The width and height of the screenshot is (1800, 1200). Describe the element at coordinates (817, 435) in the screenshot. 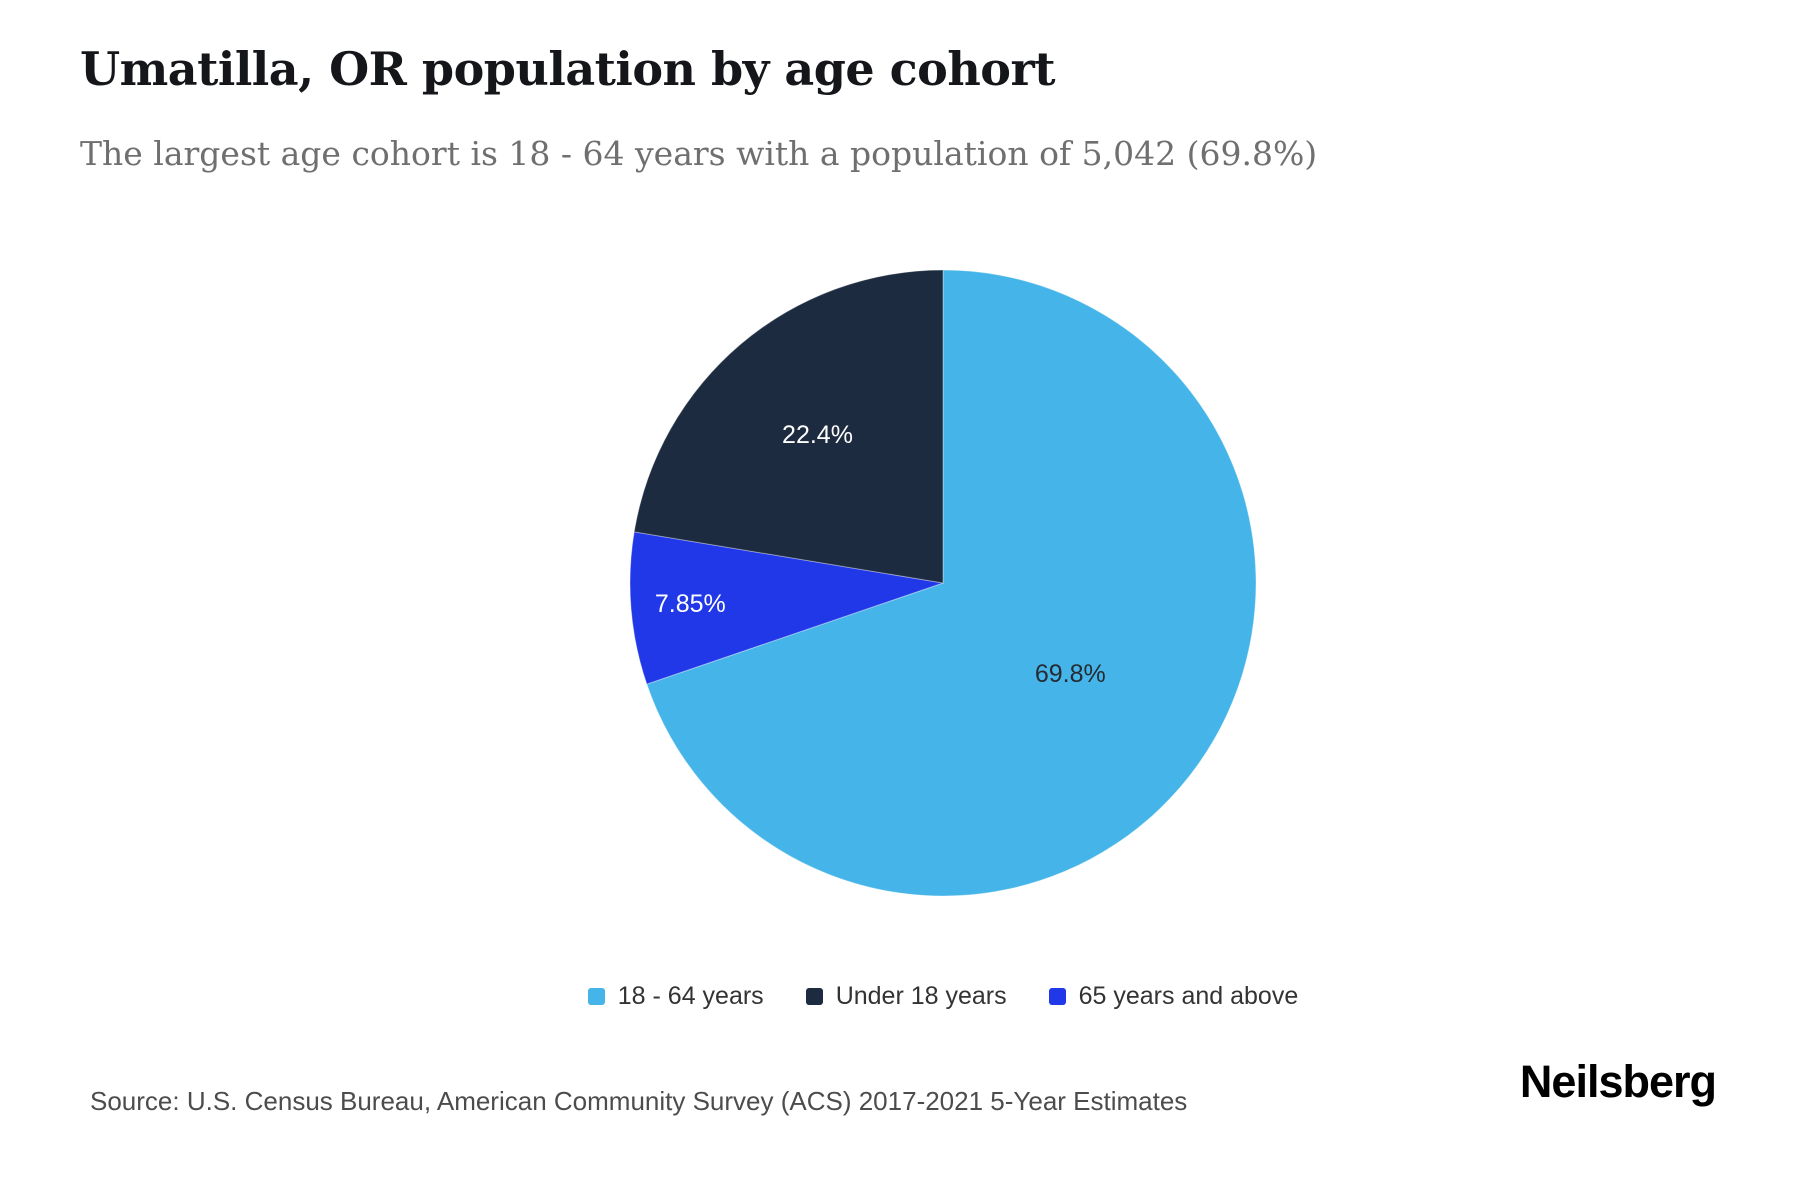

I see `slice-percentage-label: 22.4%` at that location.